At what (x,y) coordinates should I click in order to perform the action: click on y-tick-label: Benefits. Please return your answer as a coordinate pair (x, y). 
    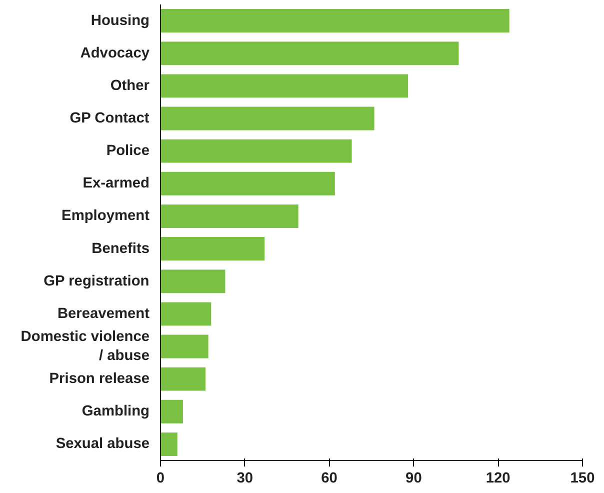
    Looking at the image, I should click on (121, 248).